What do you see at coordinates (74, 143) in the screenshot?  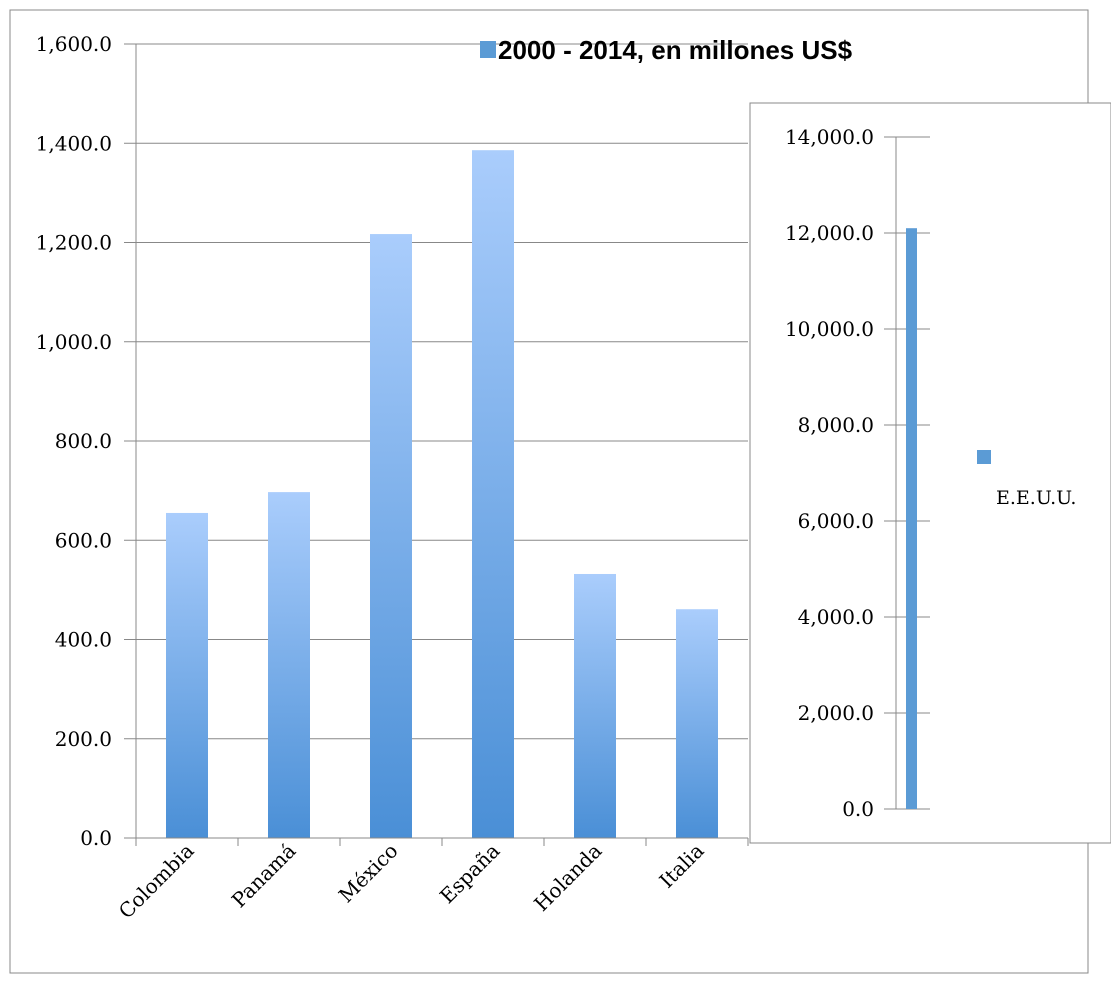 I see `main-y-tick-label: 1,400.0` at bounding box center [74, 143].